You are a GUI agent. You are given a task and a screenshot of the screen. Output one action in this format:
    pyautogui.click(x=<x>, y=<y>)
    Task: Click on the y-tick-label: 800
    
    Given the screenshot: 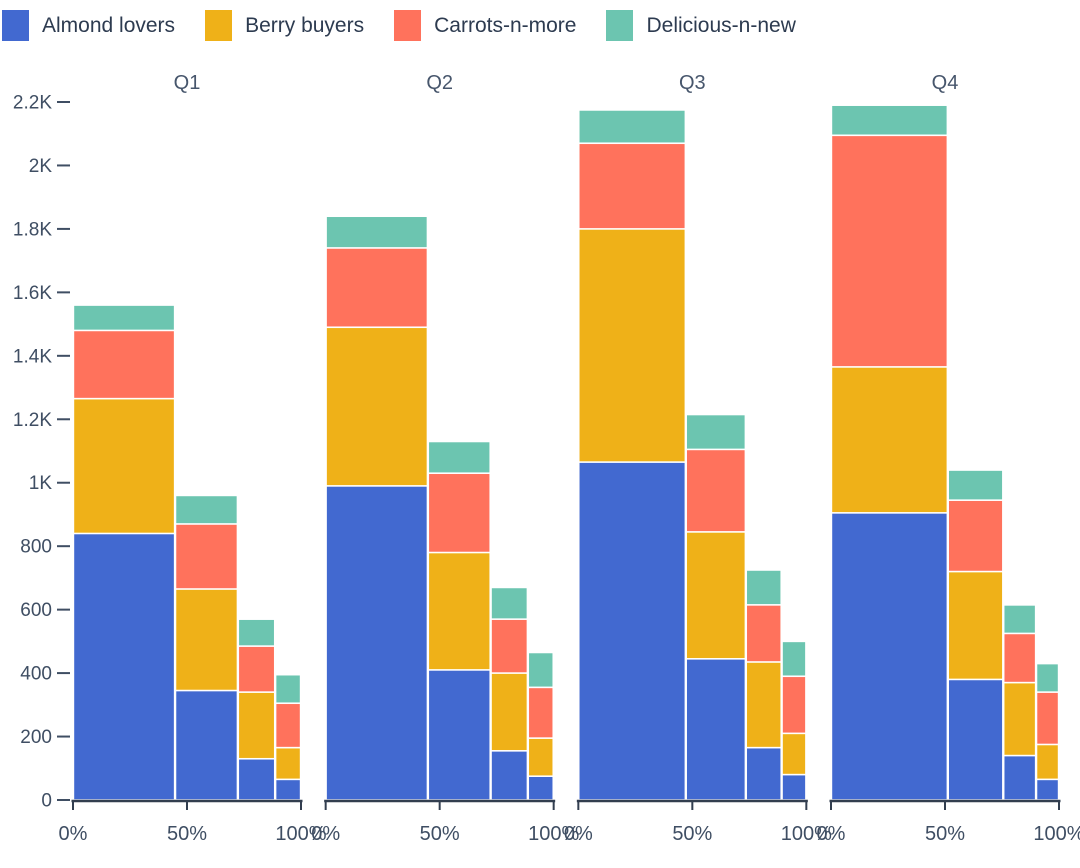 What is the action you would take?
    pyautogui.click(x=36, y=547)
    